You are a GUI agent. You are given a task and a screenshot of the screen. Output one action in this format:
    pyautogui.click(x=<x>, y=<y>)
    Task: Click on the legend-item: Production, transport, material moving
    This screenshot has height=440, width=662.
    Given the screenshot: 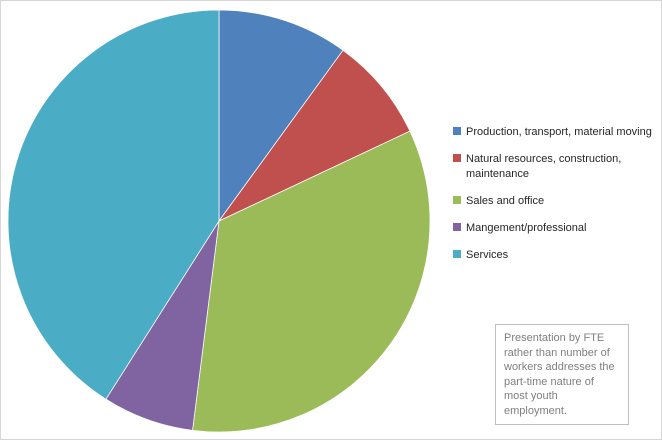 What is the action you would take?
    pyautogui.click(x=557, y=132)
    